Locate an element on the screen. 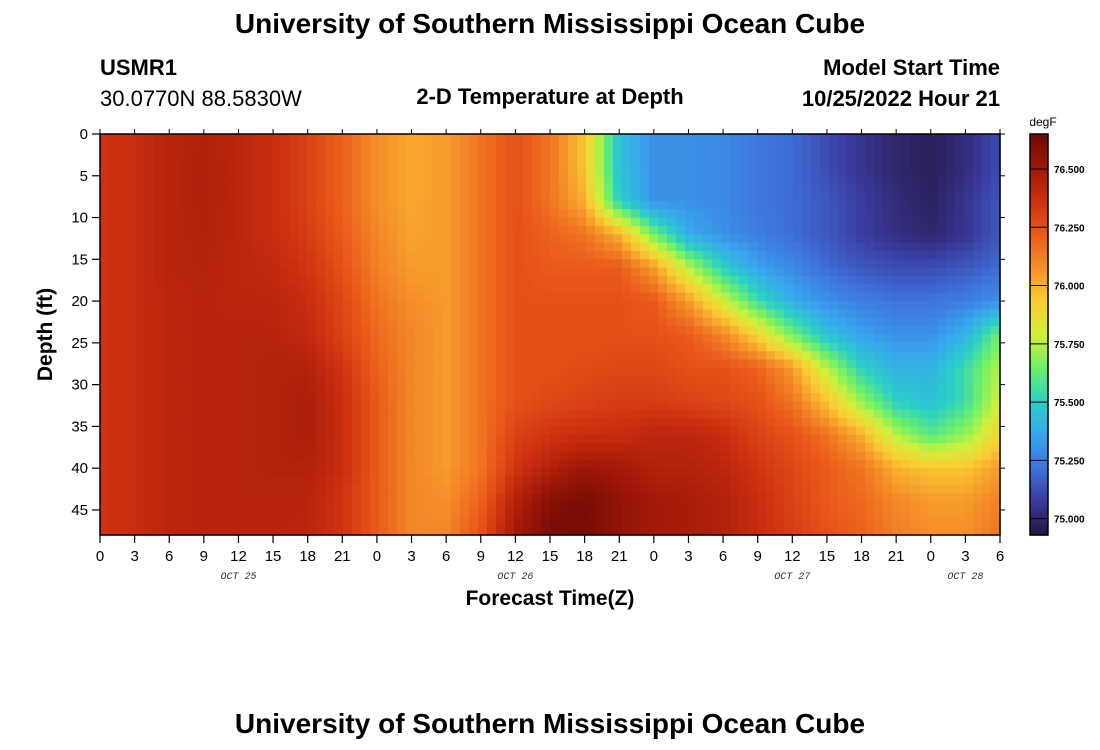 The height and width of the screenshot is (750, 1100). x-tick-label: 6 is located at coordinates (723, 556).